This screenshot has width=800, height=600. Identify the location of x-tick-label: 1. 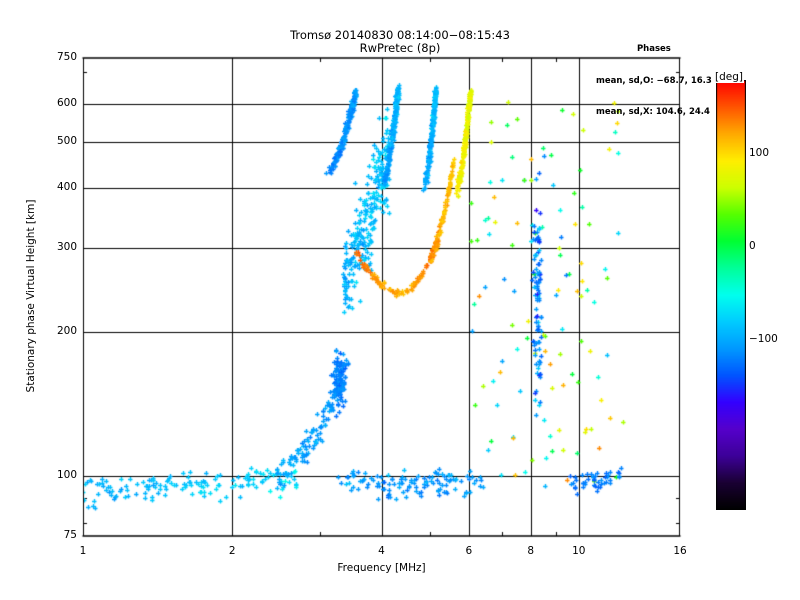
(83, 551).